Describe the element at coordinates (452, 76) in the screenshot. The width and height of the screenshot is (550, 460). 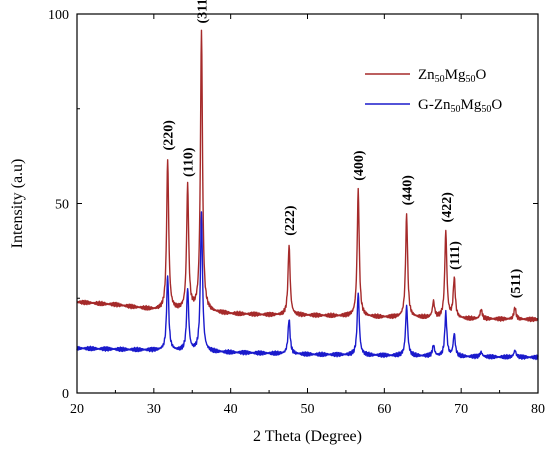
I see `legend-label: Zn50Mg50O` at that location.